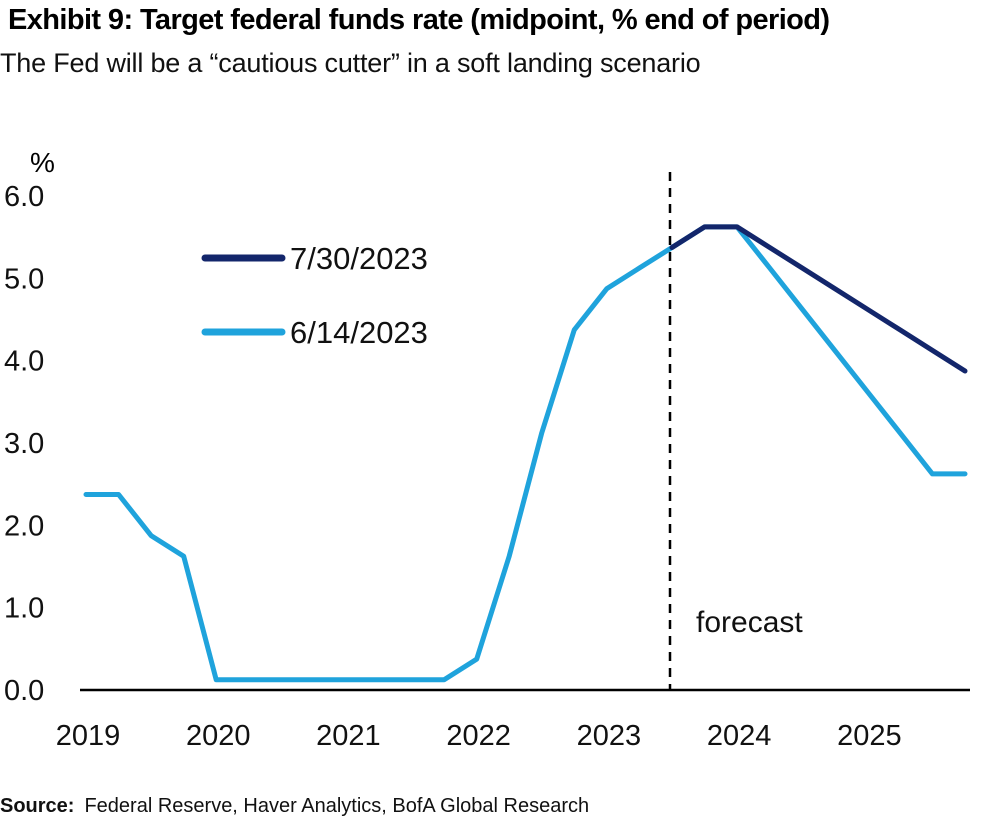  What do you see at coordinates (348, 736) in the screenshot?
I see `x-tick-label: 2021` at bounding box center [348, 736].